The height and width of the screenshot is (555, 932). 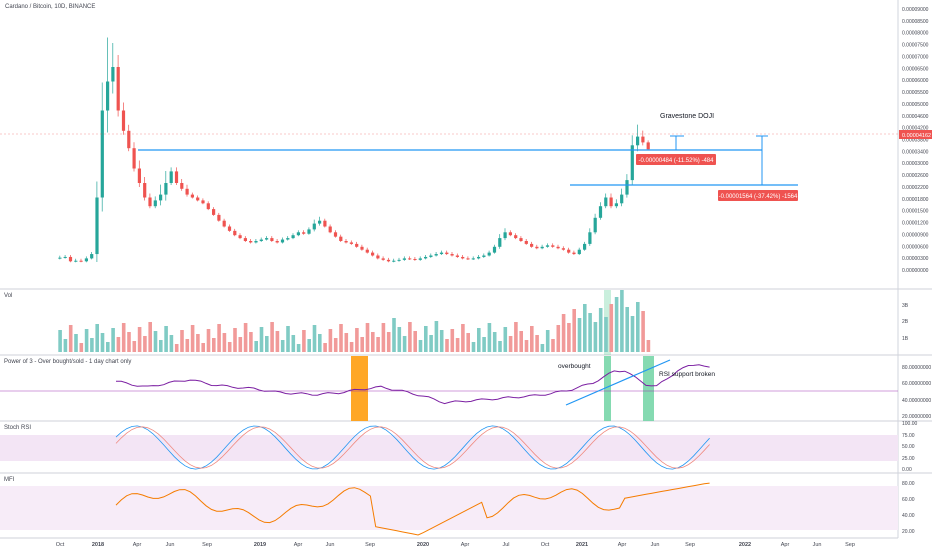 What do you see at coordinates (915, 247) in the screenshot?
I see `price-tick: 0.00000600` at bounding box center [915, 247].